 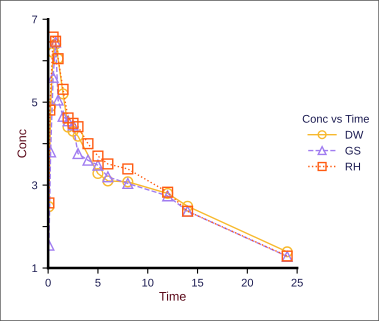 I want to click on x-tick-label: 0, so click(x=48, y=282).